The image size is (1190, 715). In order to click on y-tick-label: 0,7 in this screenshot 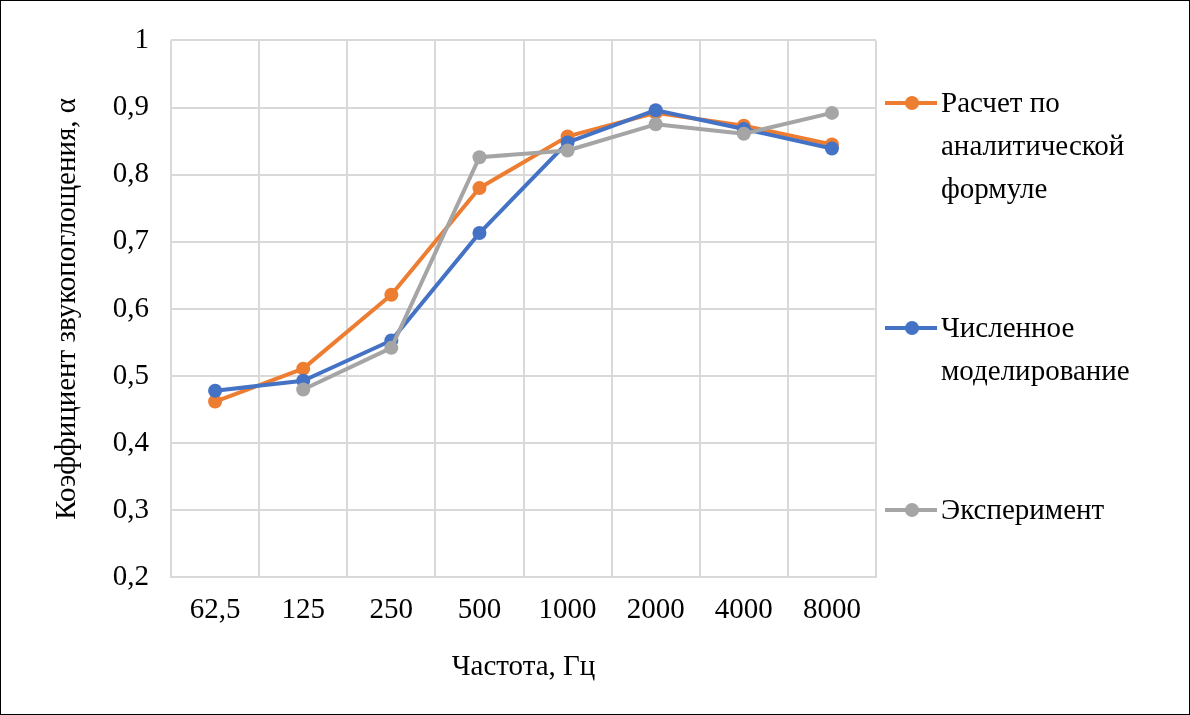, I will do `click(131, 239)`.